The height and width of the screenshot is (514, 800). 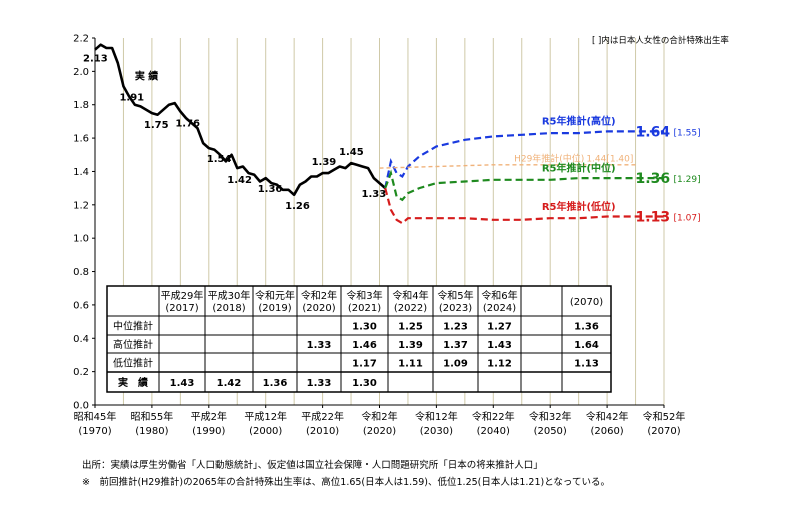 I want to click on series-value-1: 1.36, so click(x=653, y=179).